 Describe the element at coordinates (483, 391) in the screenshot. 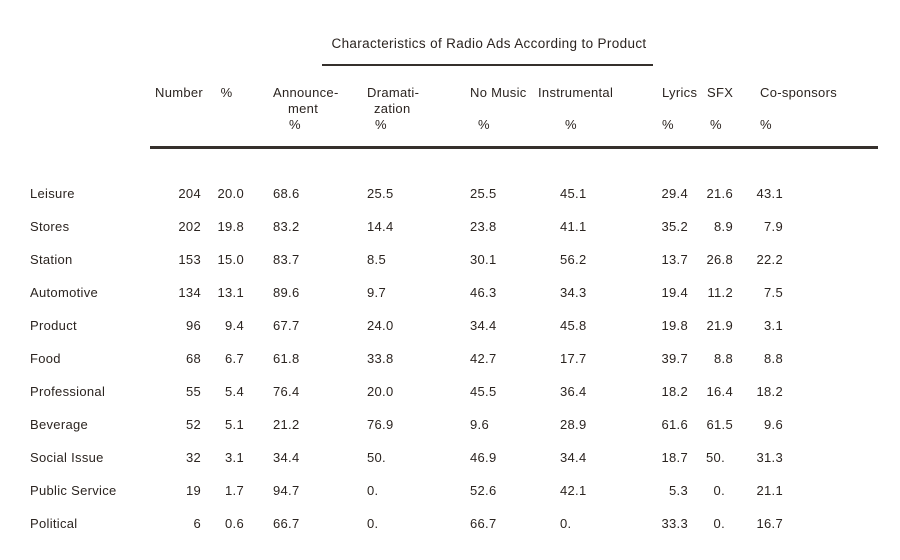

I see `cell: 45.5` at that location.